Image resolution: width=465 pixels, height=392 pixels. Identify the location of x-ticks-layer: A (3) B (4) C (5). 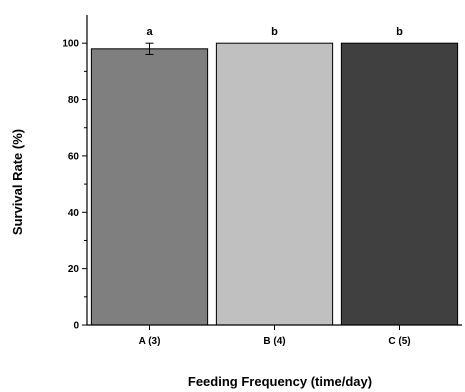
(275, 336).